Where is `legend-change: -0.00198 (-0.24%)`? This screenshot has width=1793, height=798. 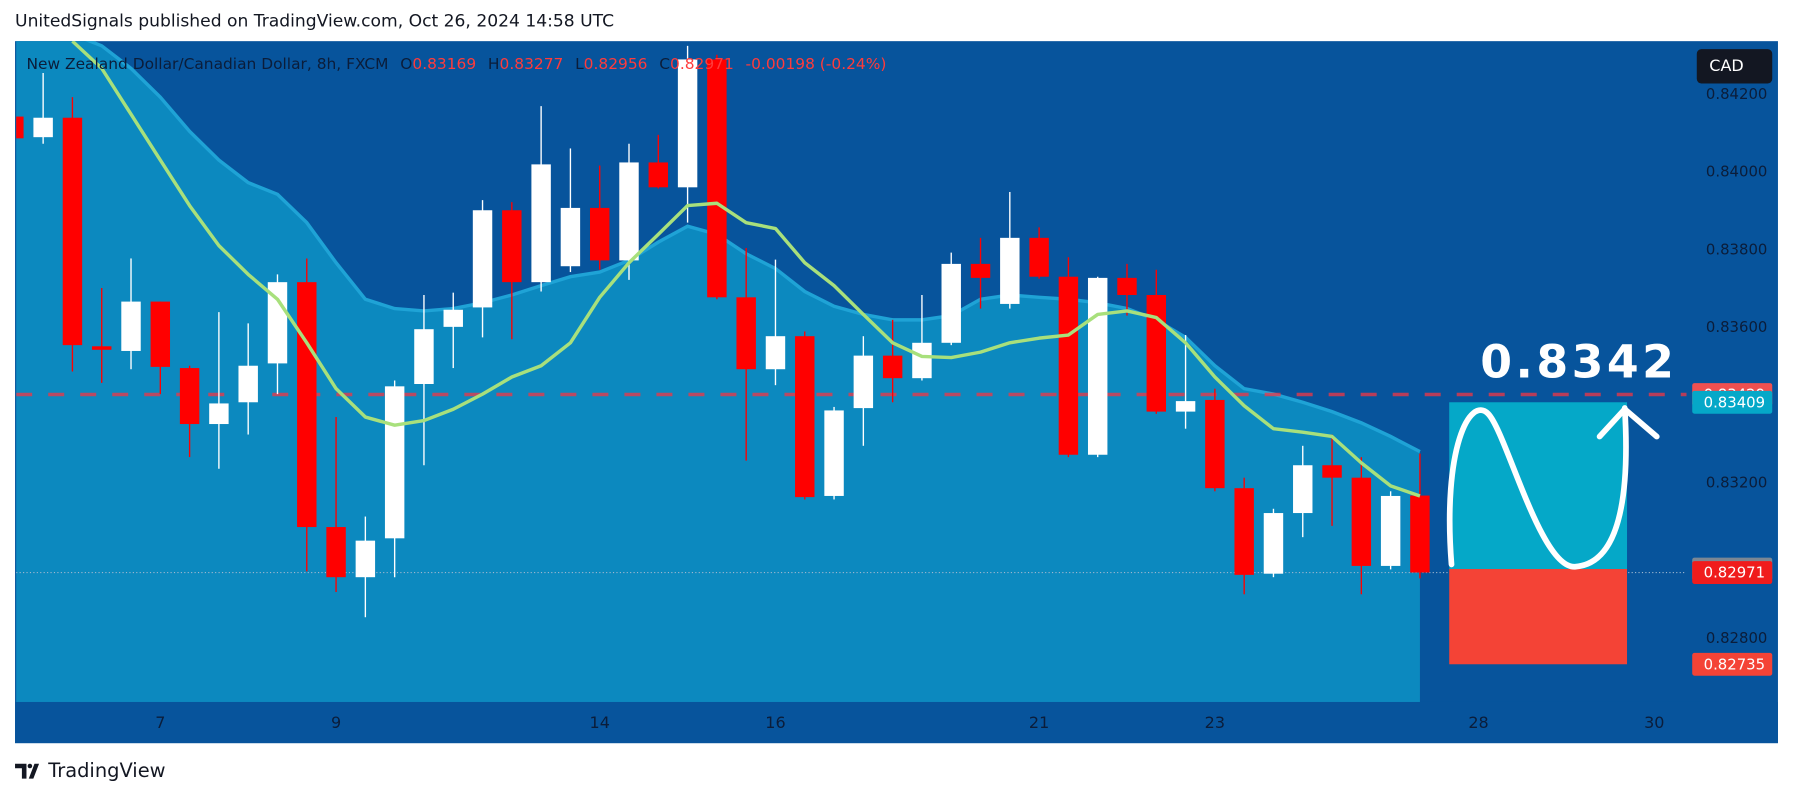
legend-change: -0.00198 (-0.24%) is located at coordinates (816, 64).